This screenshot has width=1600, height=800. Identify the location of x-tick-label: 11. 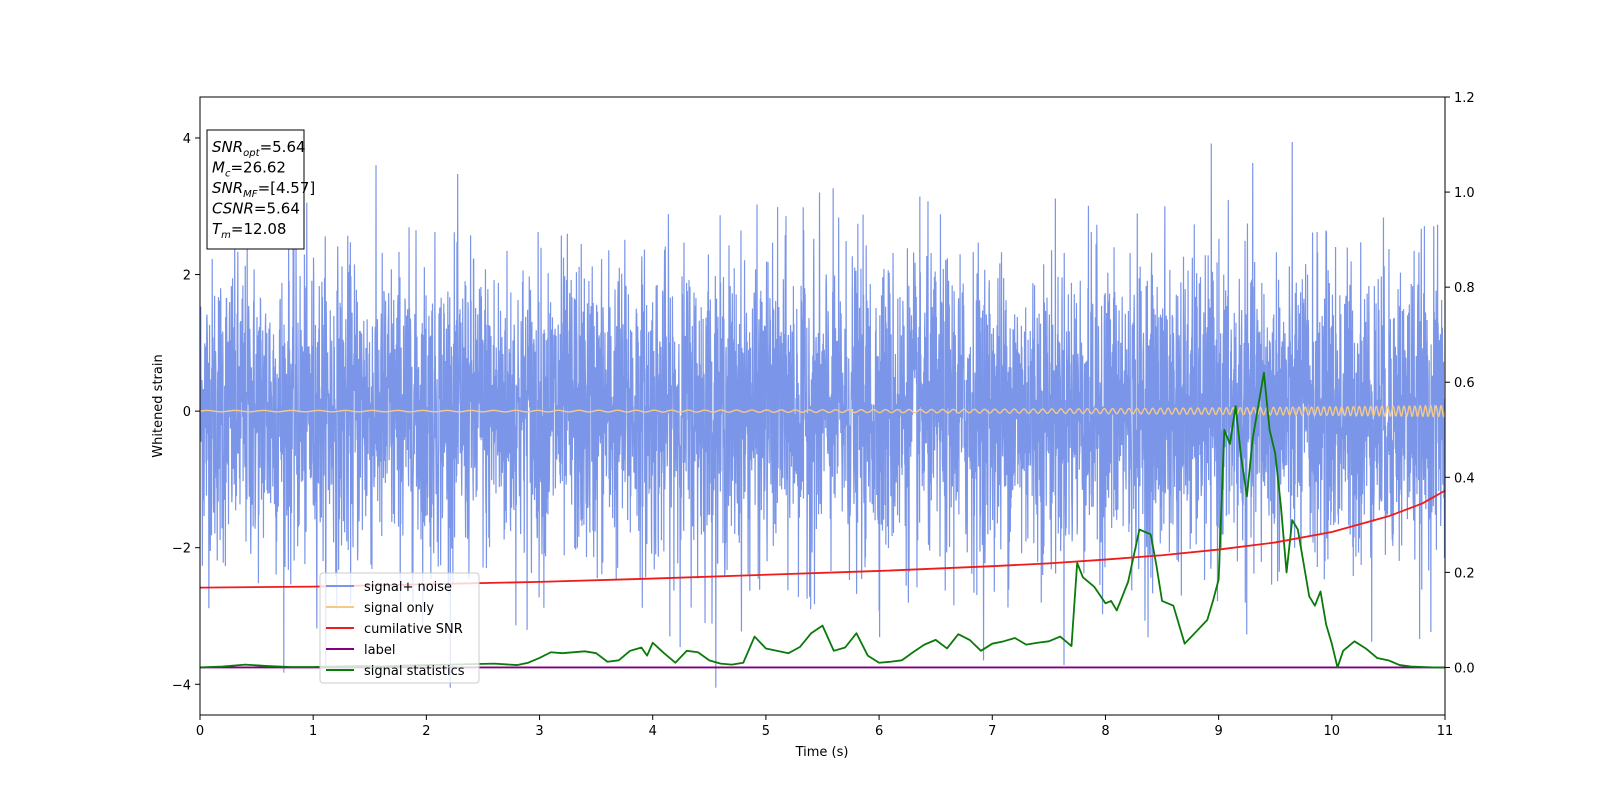
(1445, 731).